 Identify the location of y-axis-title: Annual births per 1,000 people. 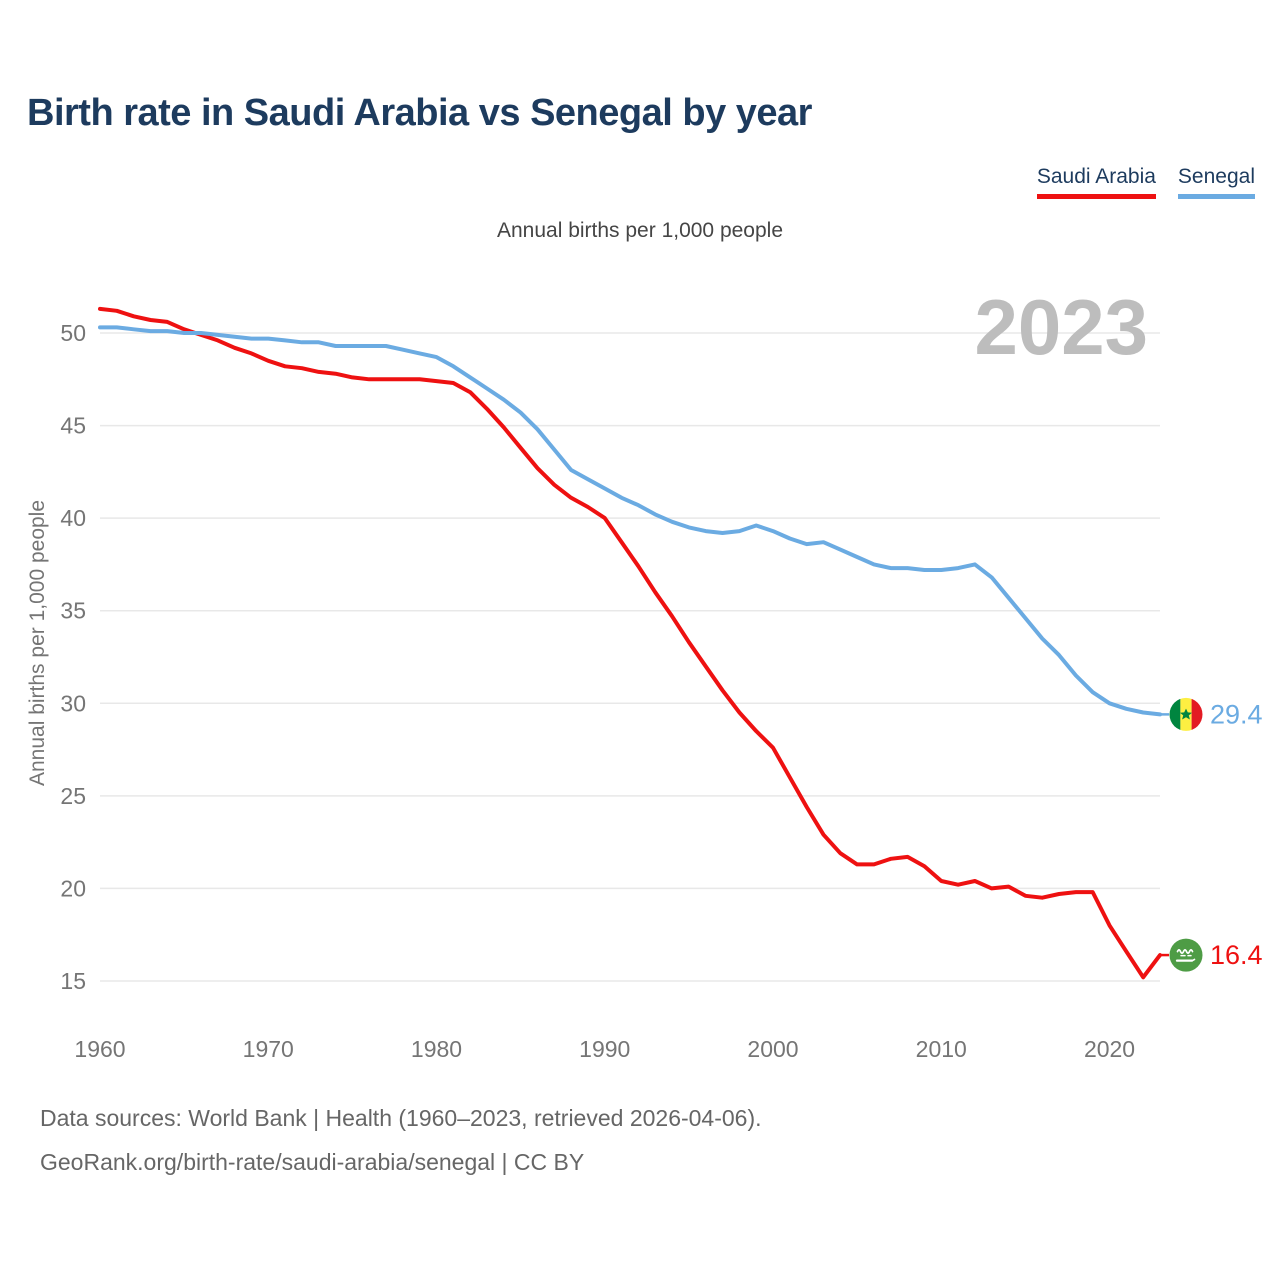
(37, 643).